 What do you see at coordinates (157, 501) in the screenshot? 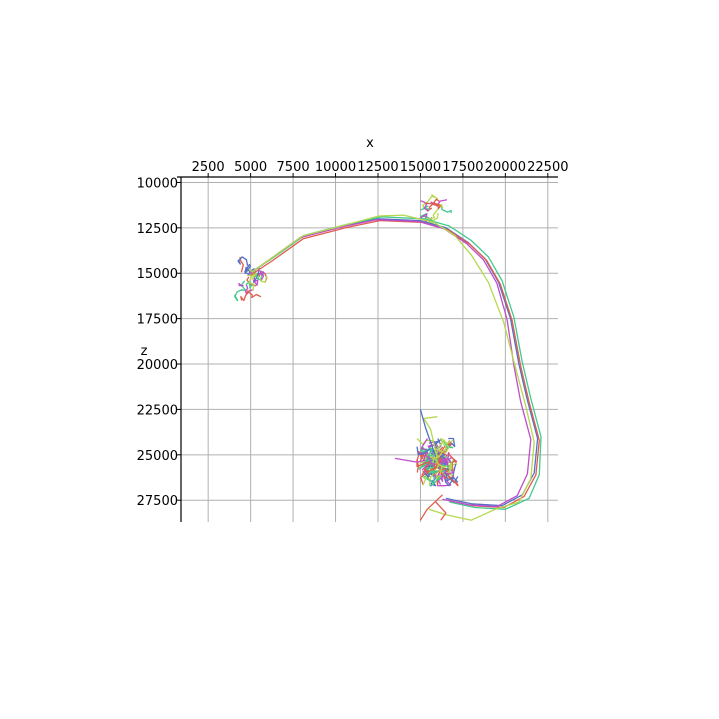
I see `y-tick-label: 27500` at bounding box center [157, 501].